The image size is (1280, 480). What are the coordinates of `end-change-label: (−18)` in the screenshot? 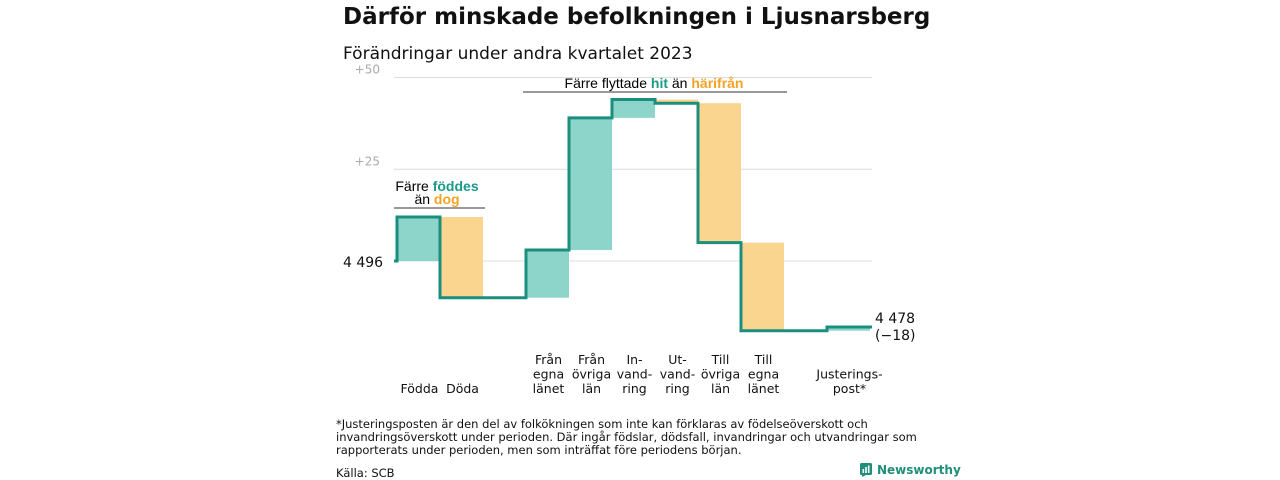 It's located at (895, 336).